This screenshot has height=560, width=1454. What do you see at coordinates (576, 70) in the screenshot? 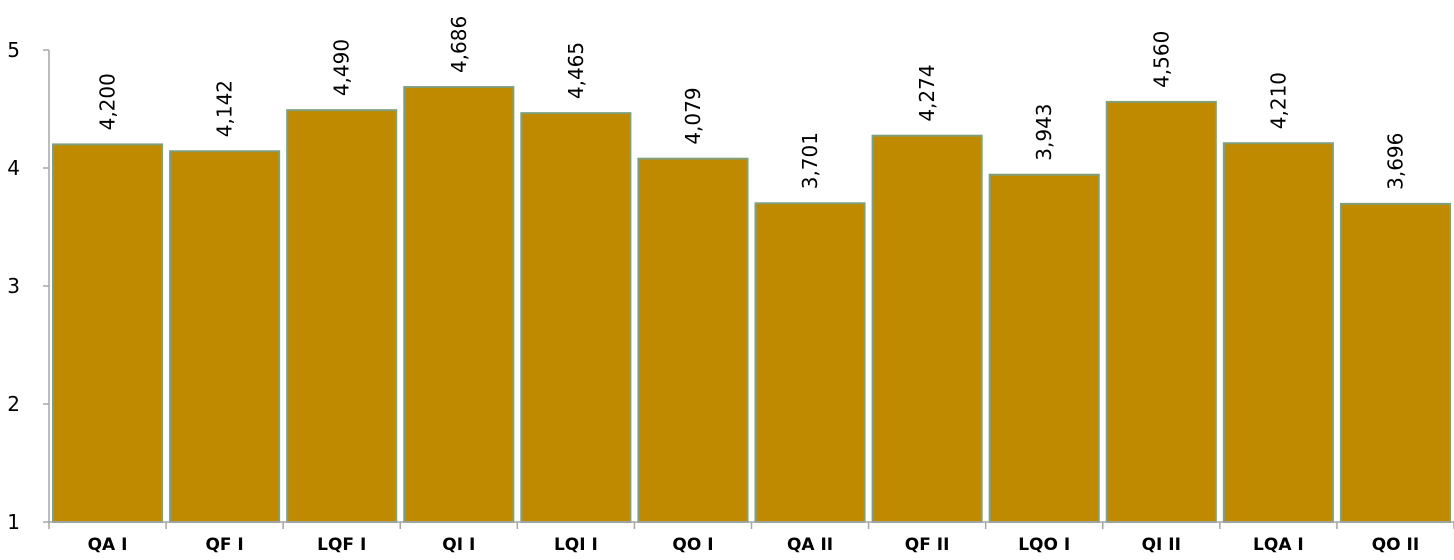
I see `data-label: 4,465` at bounding box center [576, 70].